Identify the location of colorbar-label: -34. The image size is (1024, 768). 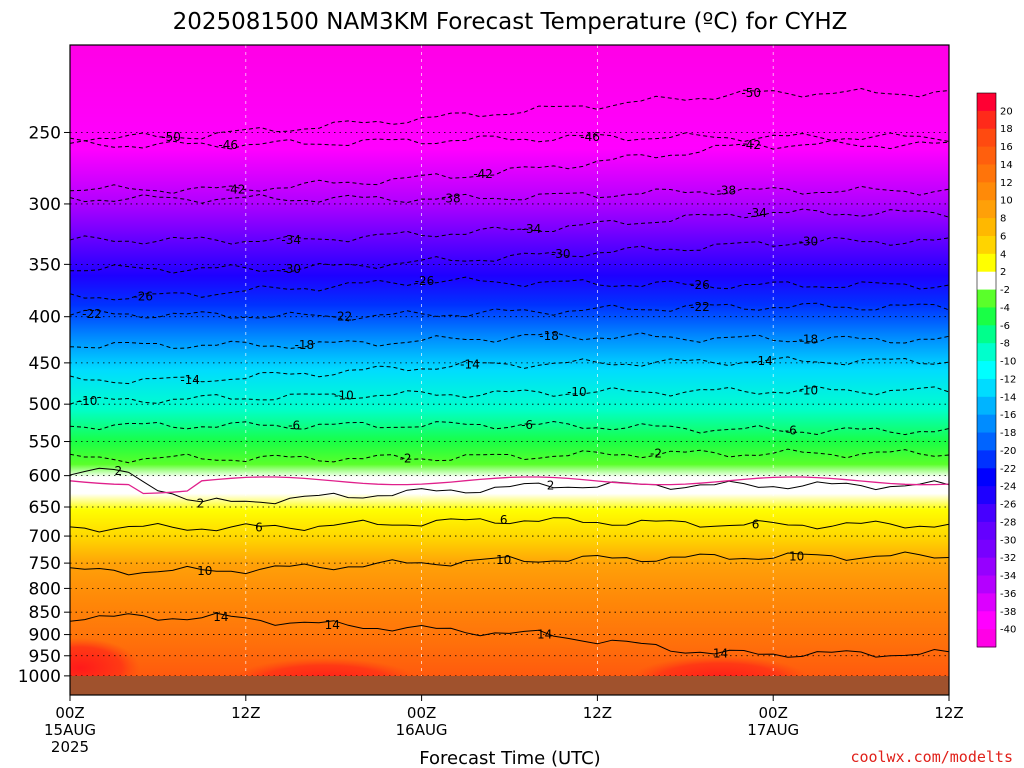
(1008, 576).